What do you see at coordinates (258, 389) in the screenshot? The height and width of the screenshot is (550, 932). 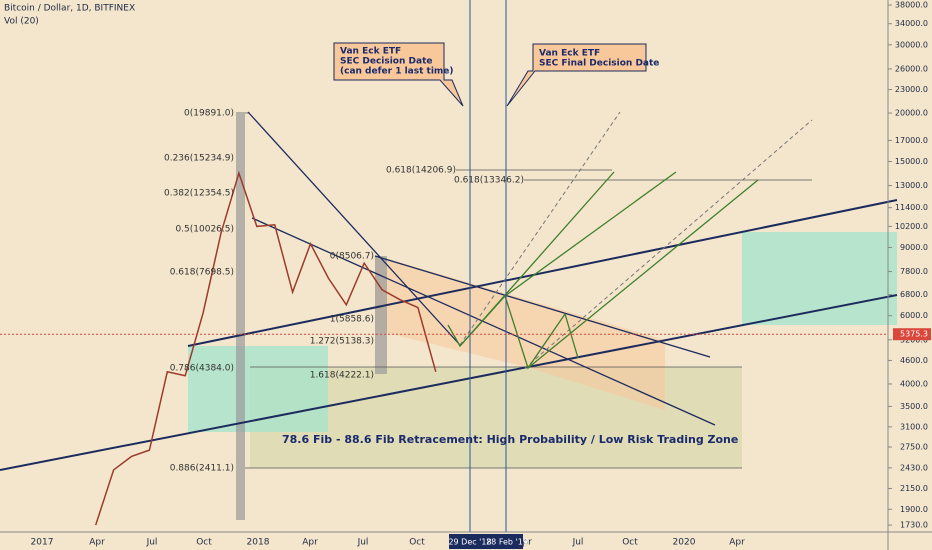 I see `teal-zone` at bounding box center [258, 389].